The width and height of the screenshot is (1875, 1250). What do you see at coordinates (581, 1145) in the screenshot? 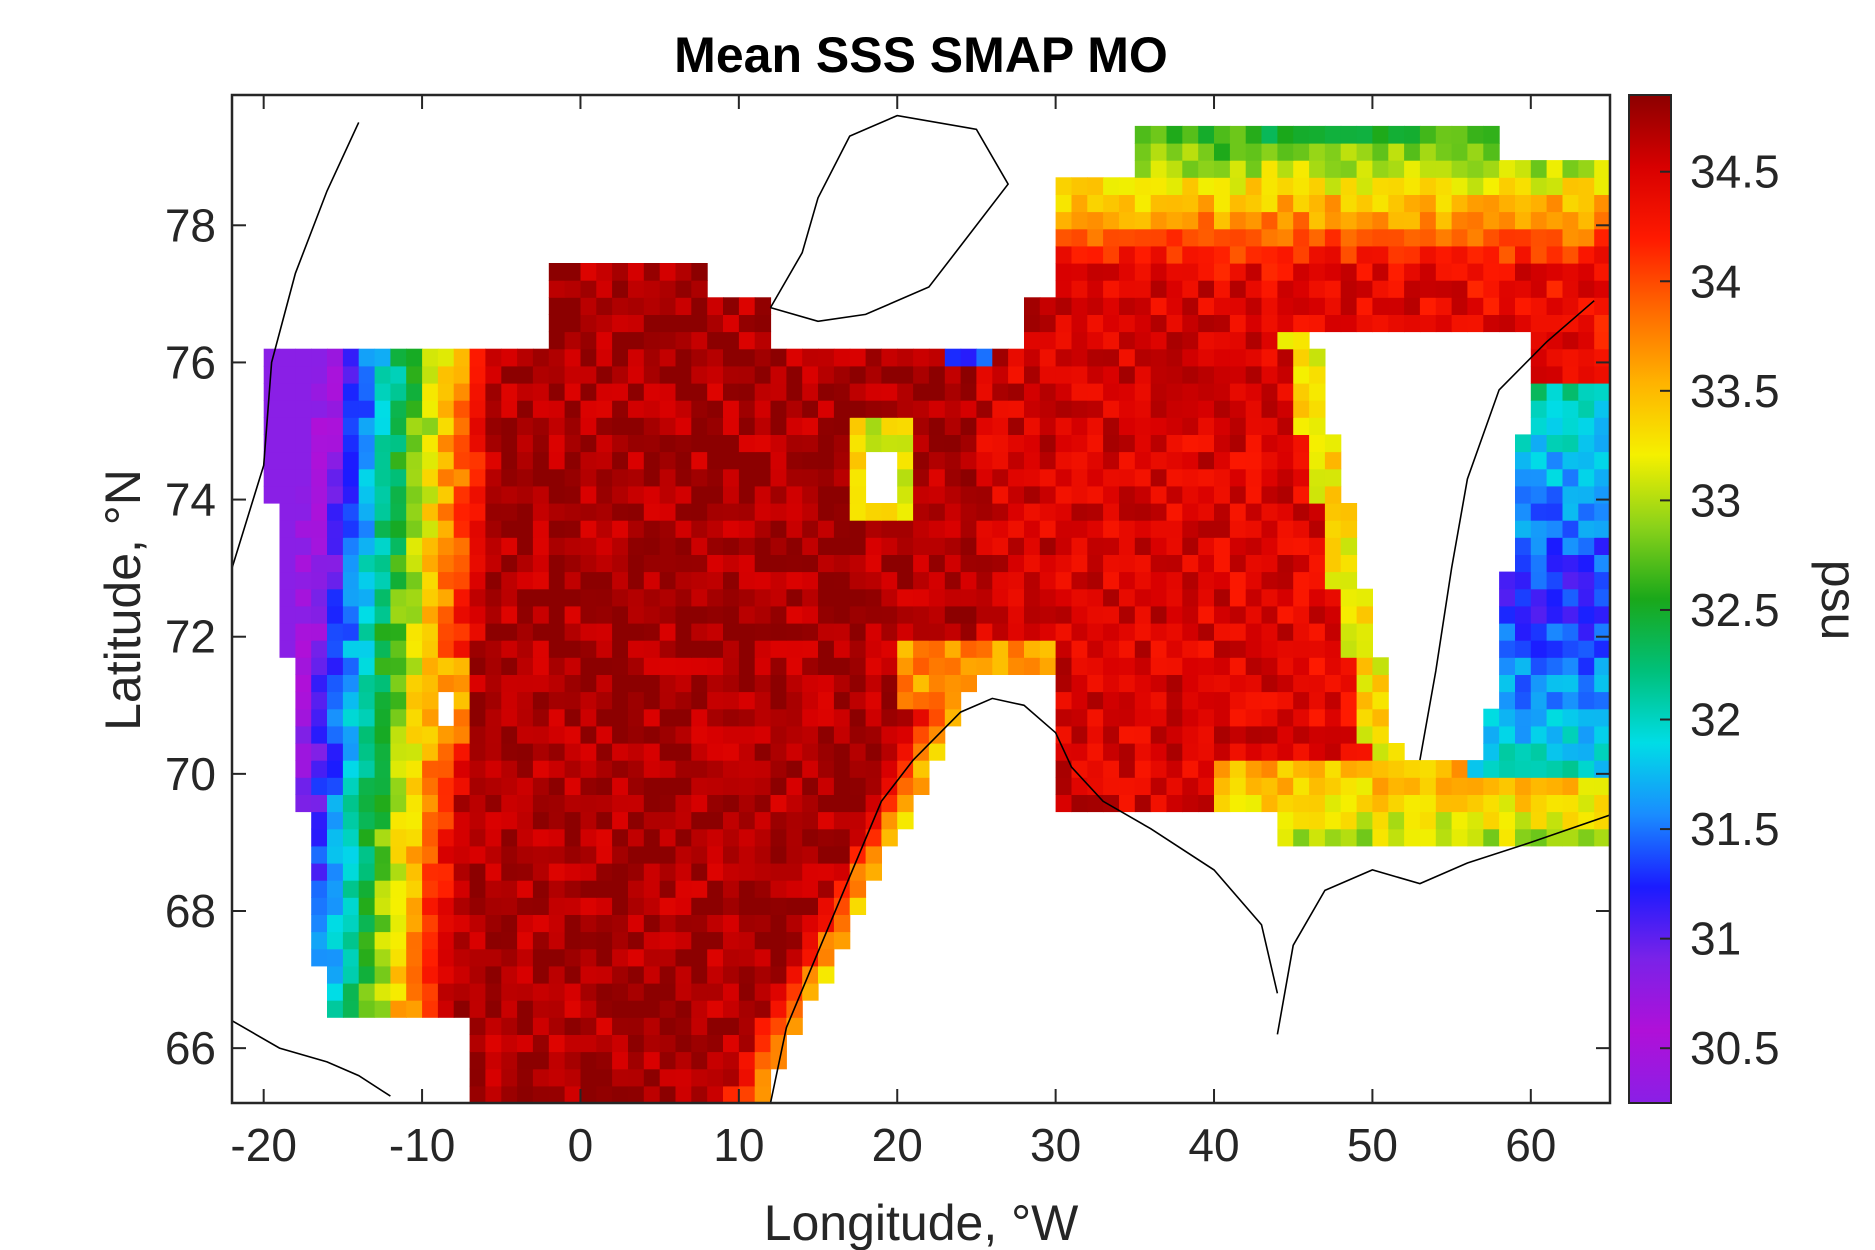
I see `x-tick-label: 0` at bounding box center [581, 1145].